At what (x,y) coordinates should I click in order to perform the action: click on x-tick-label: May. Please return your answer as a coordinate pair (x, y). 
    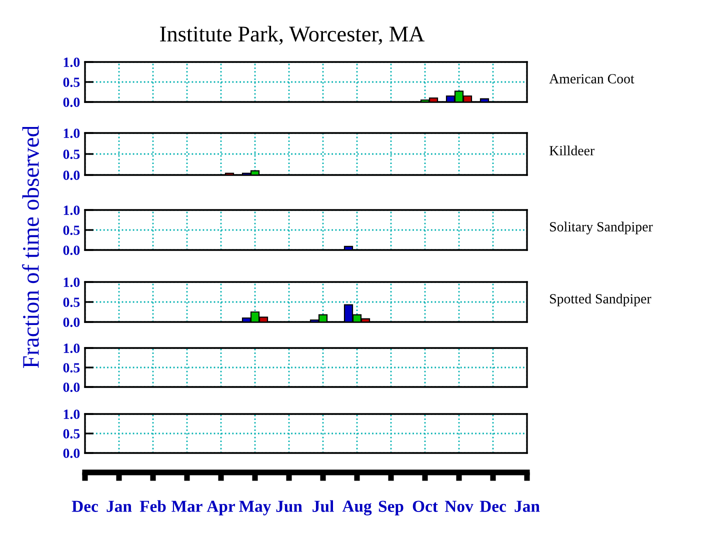
    Looking at the image, I should click on (255, 508).